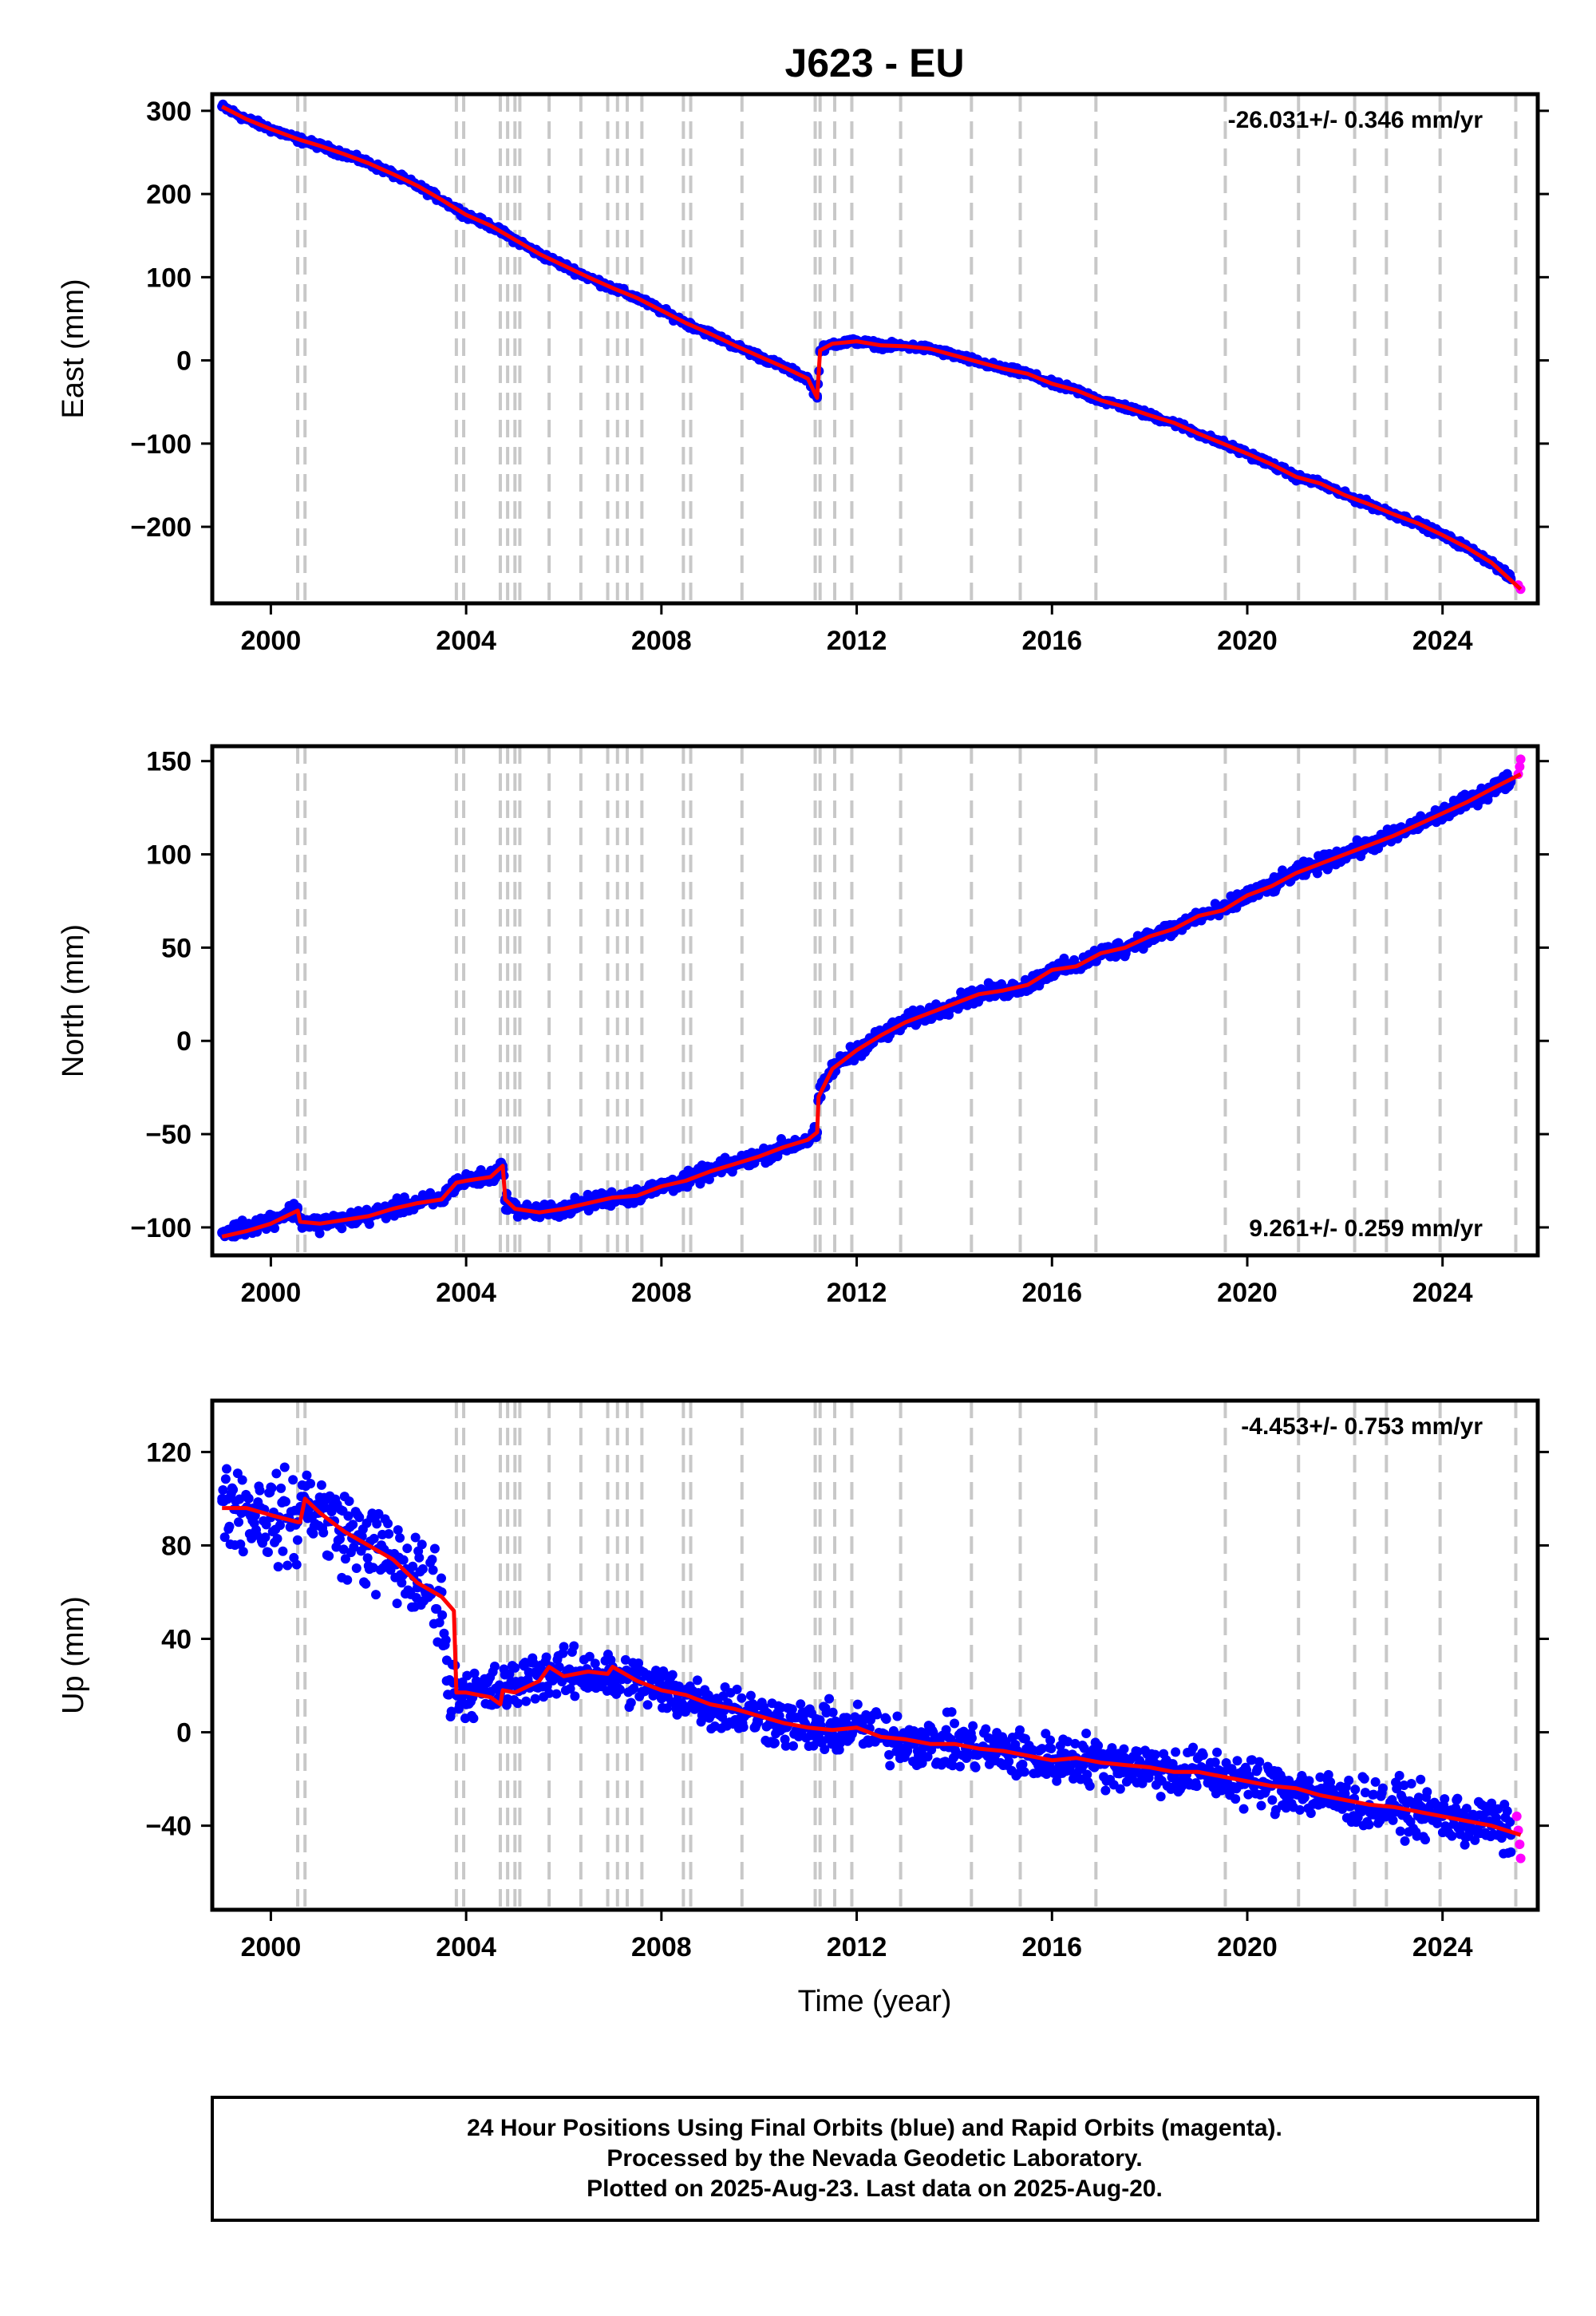 The height and width of the screenshot is (2316, 1596). Describe the element at coordinates (169, 762) in the screenshot. I see `y-tick-label: 150` at that location.